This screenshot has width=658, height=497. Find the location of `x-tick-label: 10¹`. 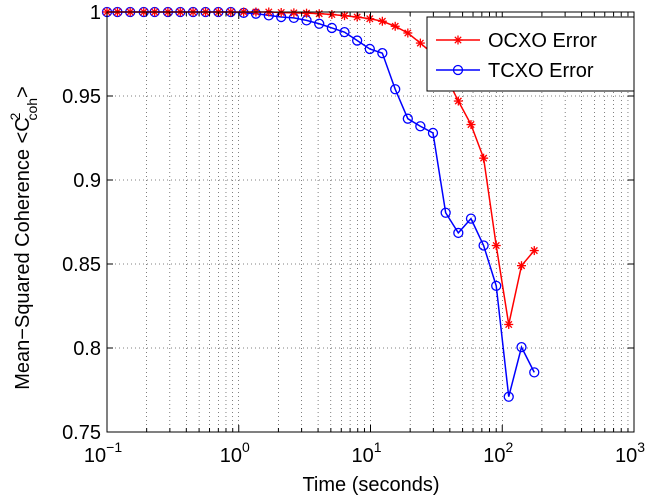

x-tick-label: 10¹ is located at coordinates (366, 453).